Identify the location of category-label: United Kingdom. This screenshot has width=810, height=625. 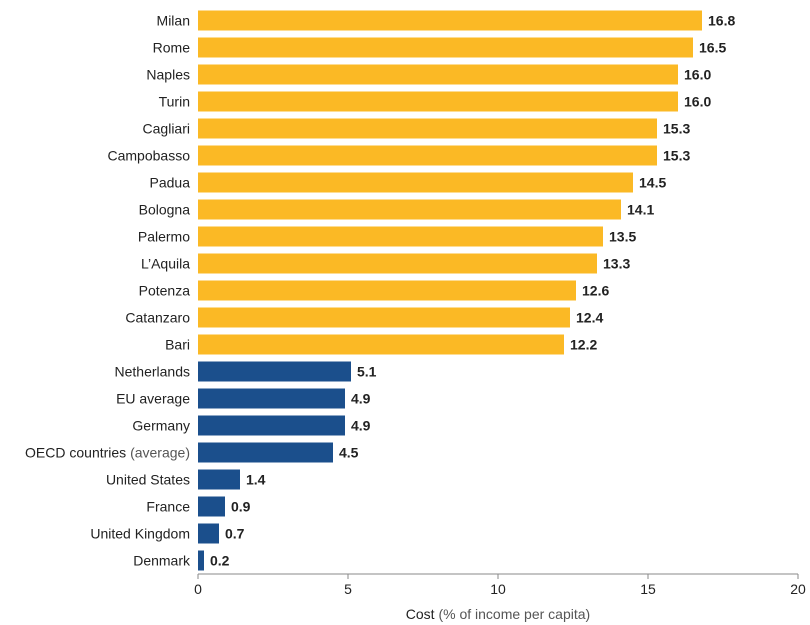
(140, 534).